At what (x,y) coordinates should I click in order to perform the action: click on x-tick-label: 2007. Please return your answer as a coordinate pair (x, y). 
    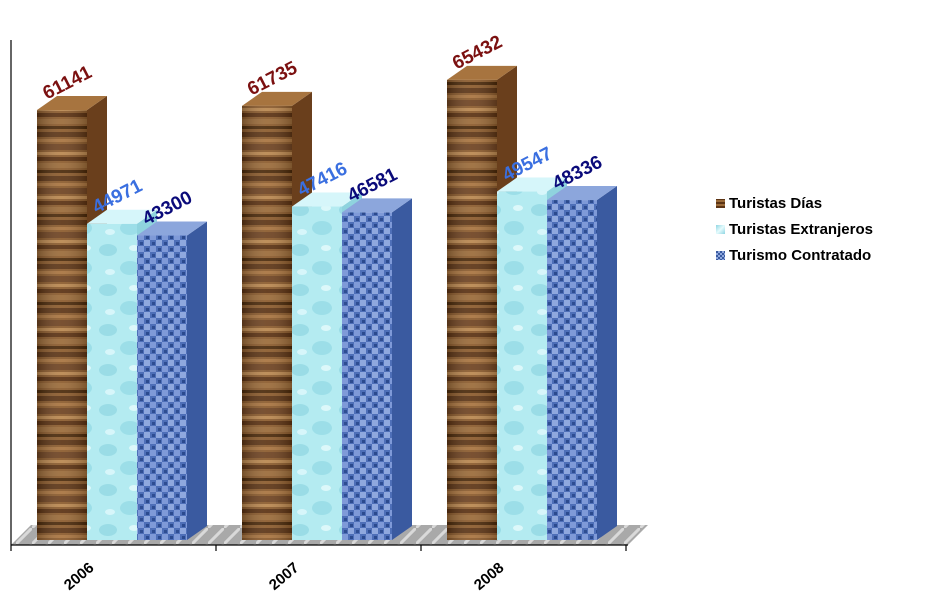
    Looking at the image, I should click on (284, 576).